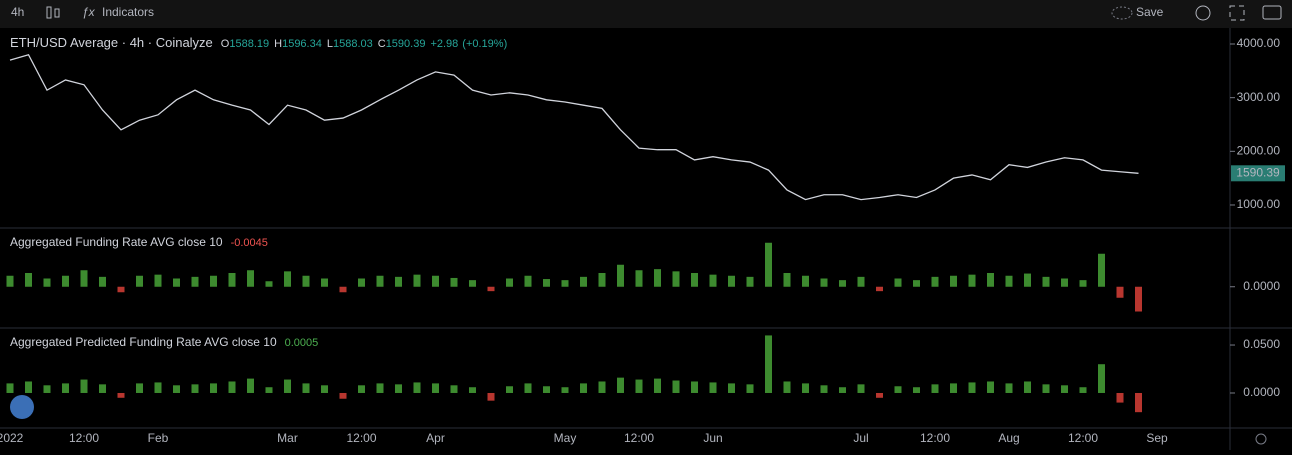  What do you see at coordinates (1272, 12) in the screenshot?
I see `snapshot-icon` at bounding box center [1272, 12].